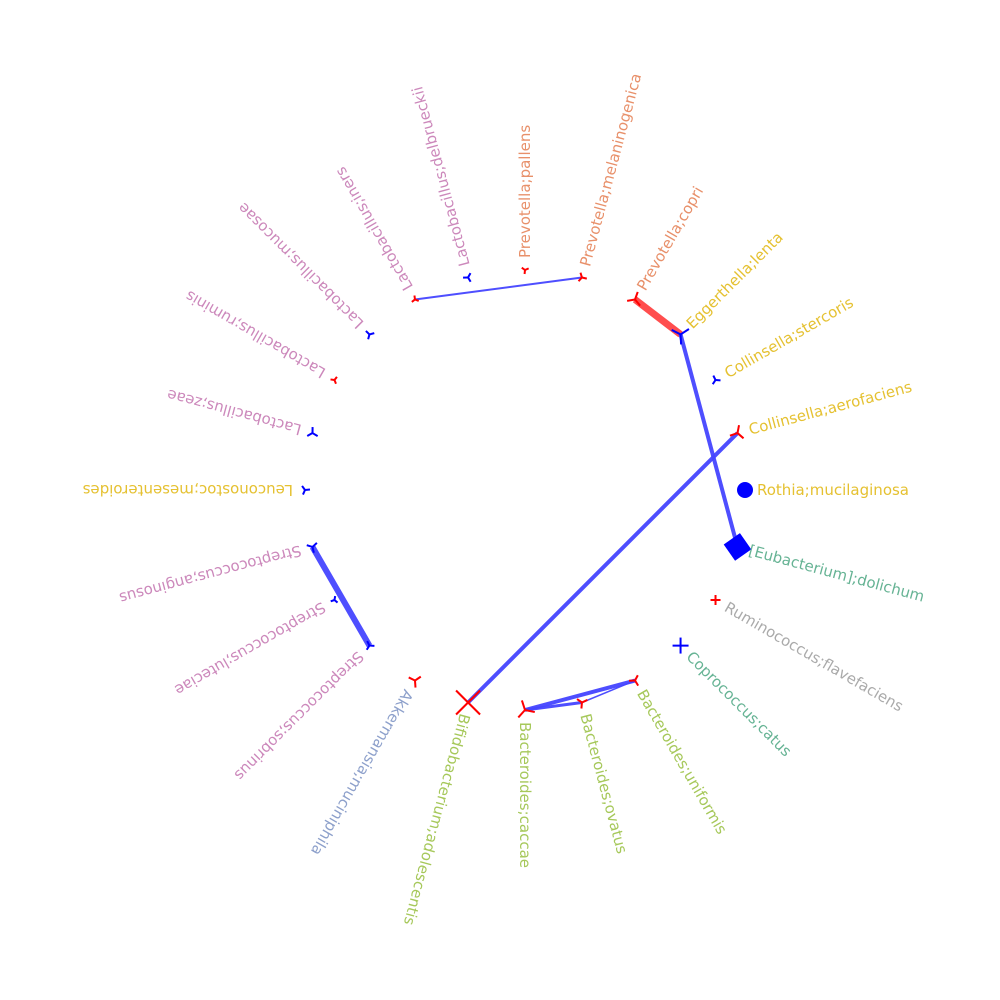 The image size is (1000, 1000). I want to click on node-label: Collinsella;aerofaciens, so click(830, 408).